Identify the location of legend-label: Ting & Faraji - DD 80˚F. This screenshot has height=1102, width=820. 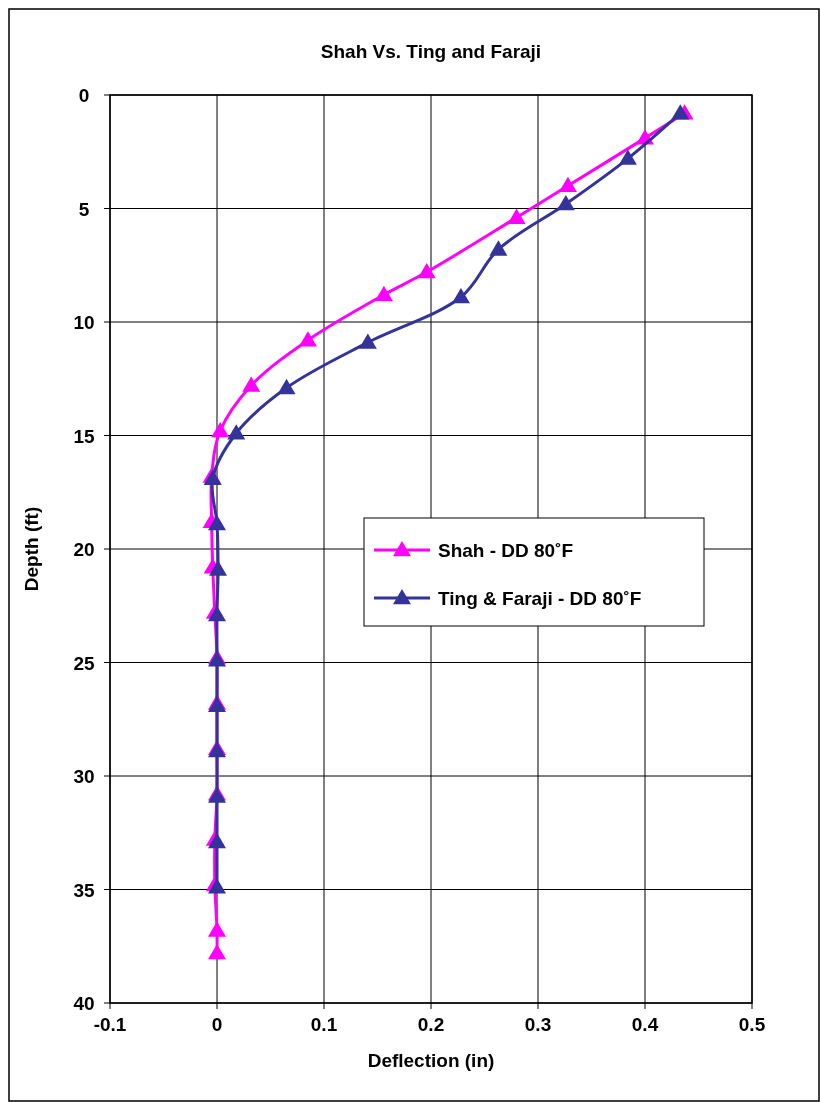
(540, 598).